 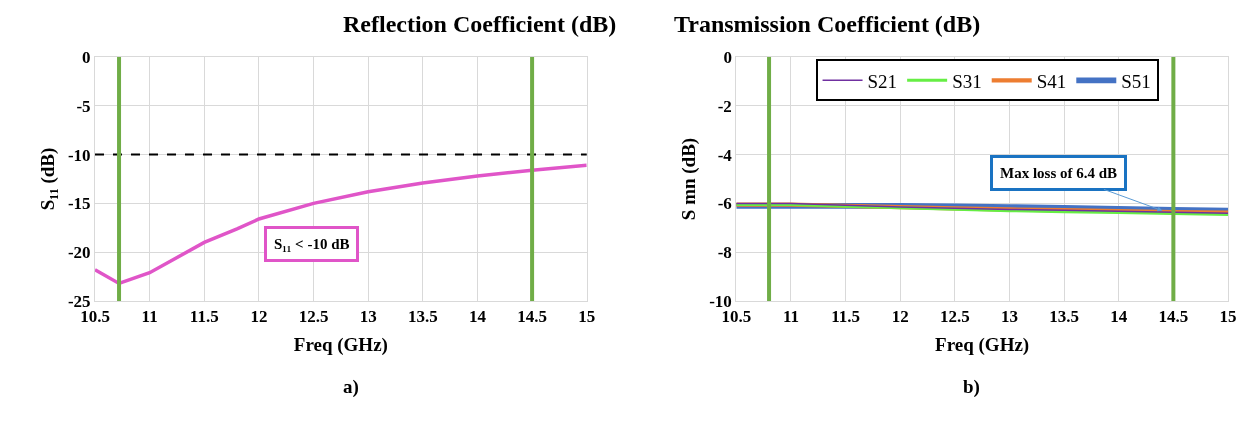 I want to click on text: a), so click(x=351, y=387).